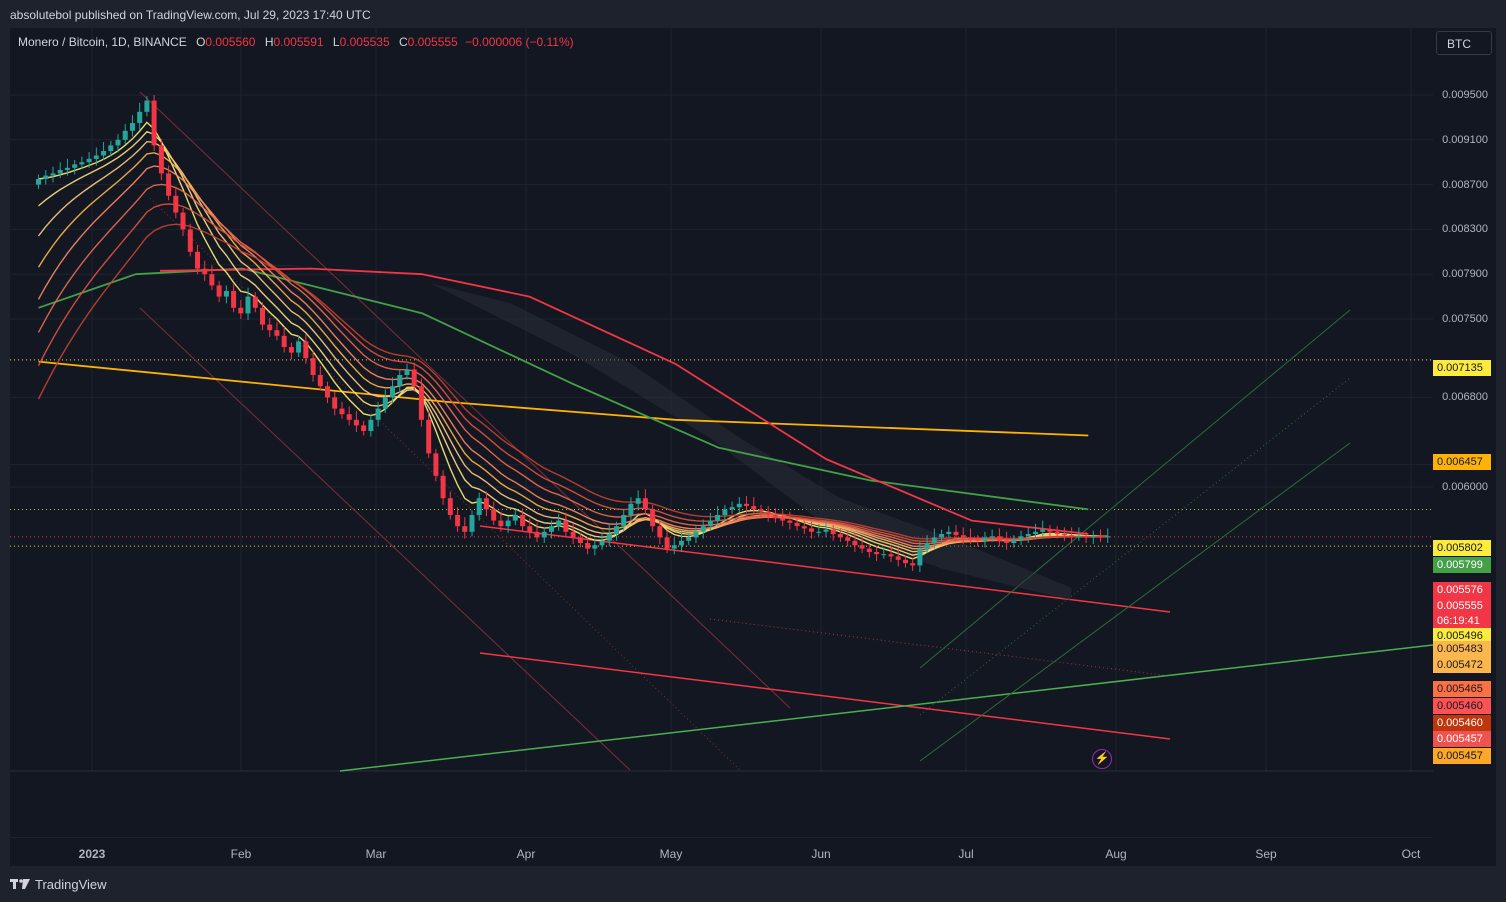 This screenshot has height=902, width=1506. What do you see at coordinates (1465, 397) in the screenshot?
I see `price-tick-label: 0.006800` at bounding box center [1465, 397].